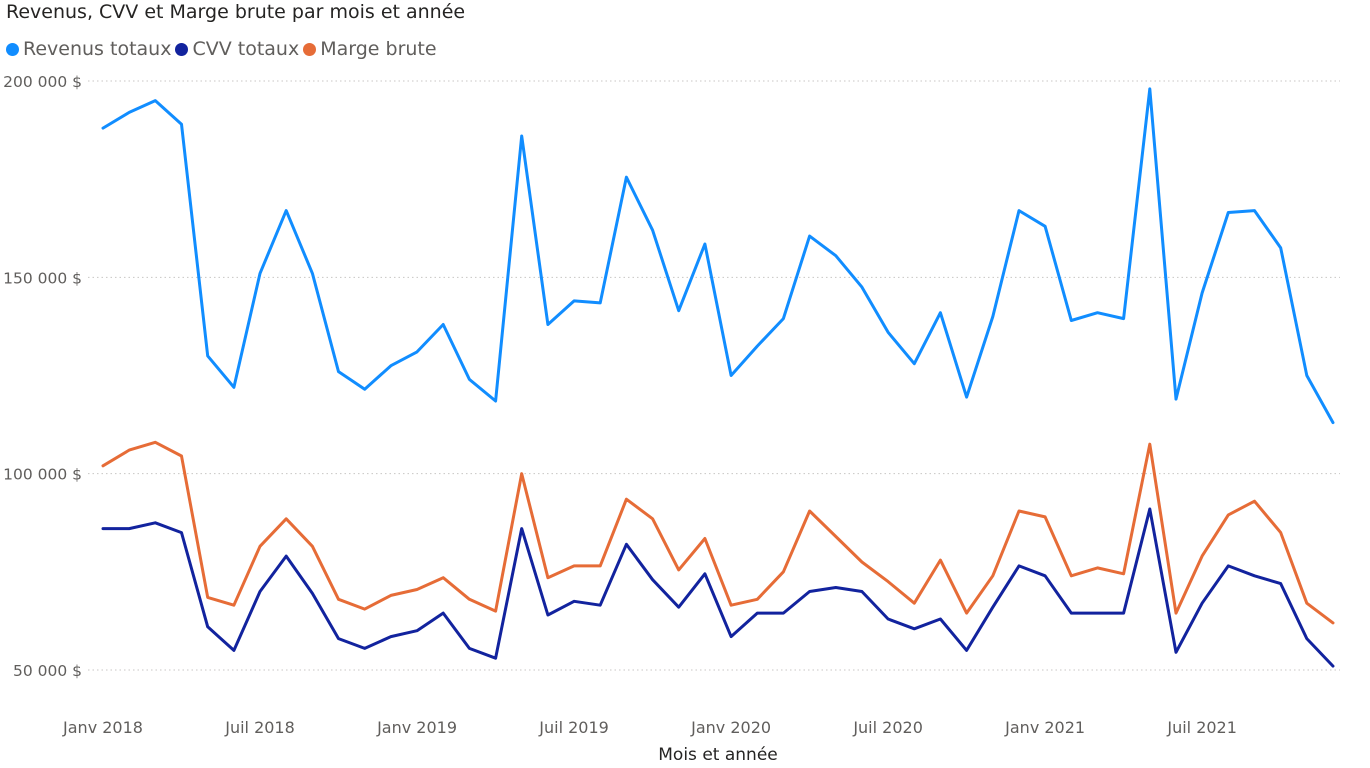 The width and height of the screenshot is (1370, 768). Describe the element at coordinates (370, 49) in the screenshot. I see `legend-item-marge: Marge brute` at that location.